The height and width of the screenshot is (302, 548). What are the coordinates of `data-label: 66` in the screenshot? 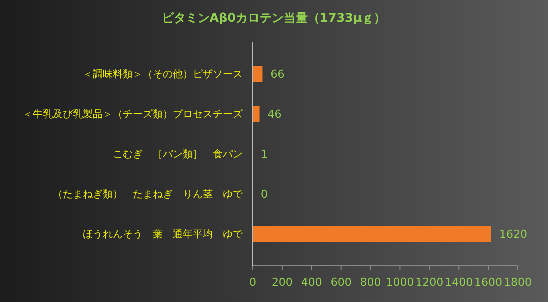 It's located at (277, 74).